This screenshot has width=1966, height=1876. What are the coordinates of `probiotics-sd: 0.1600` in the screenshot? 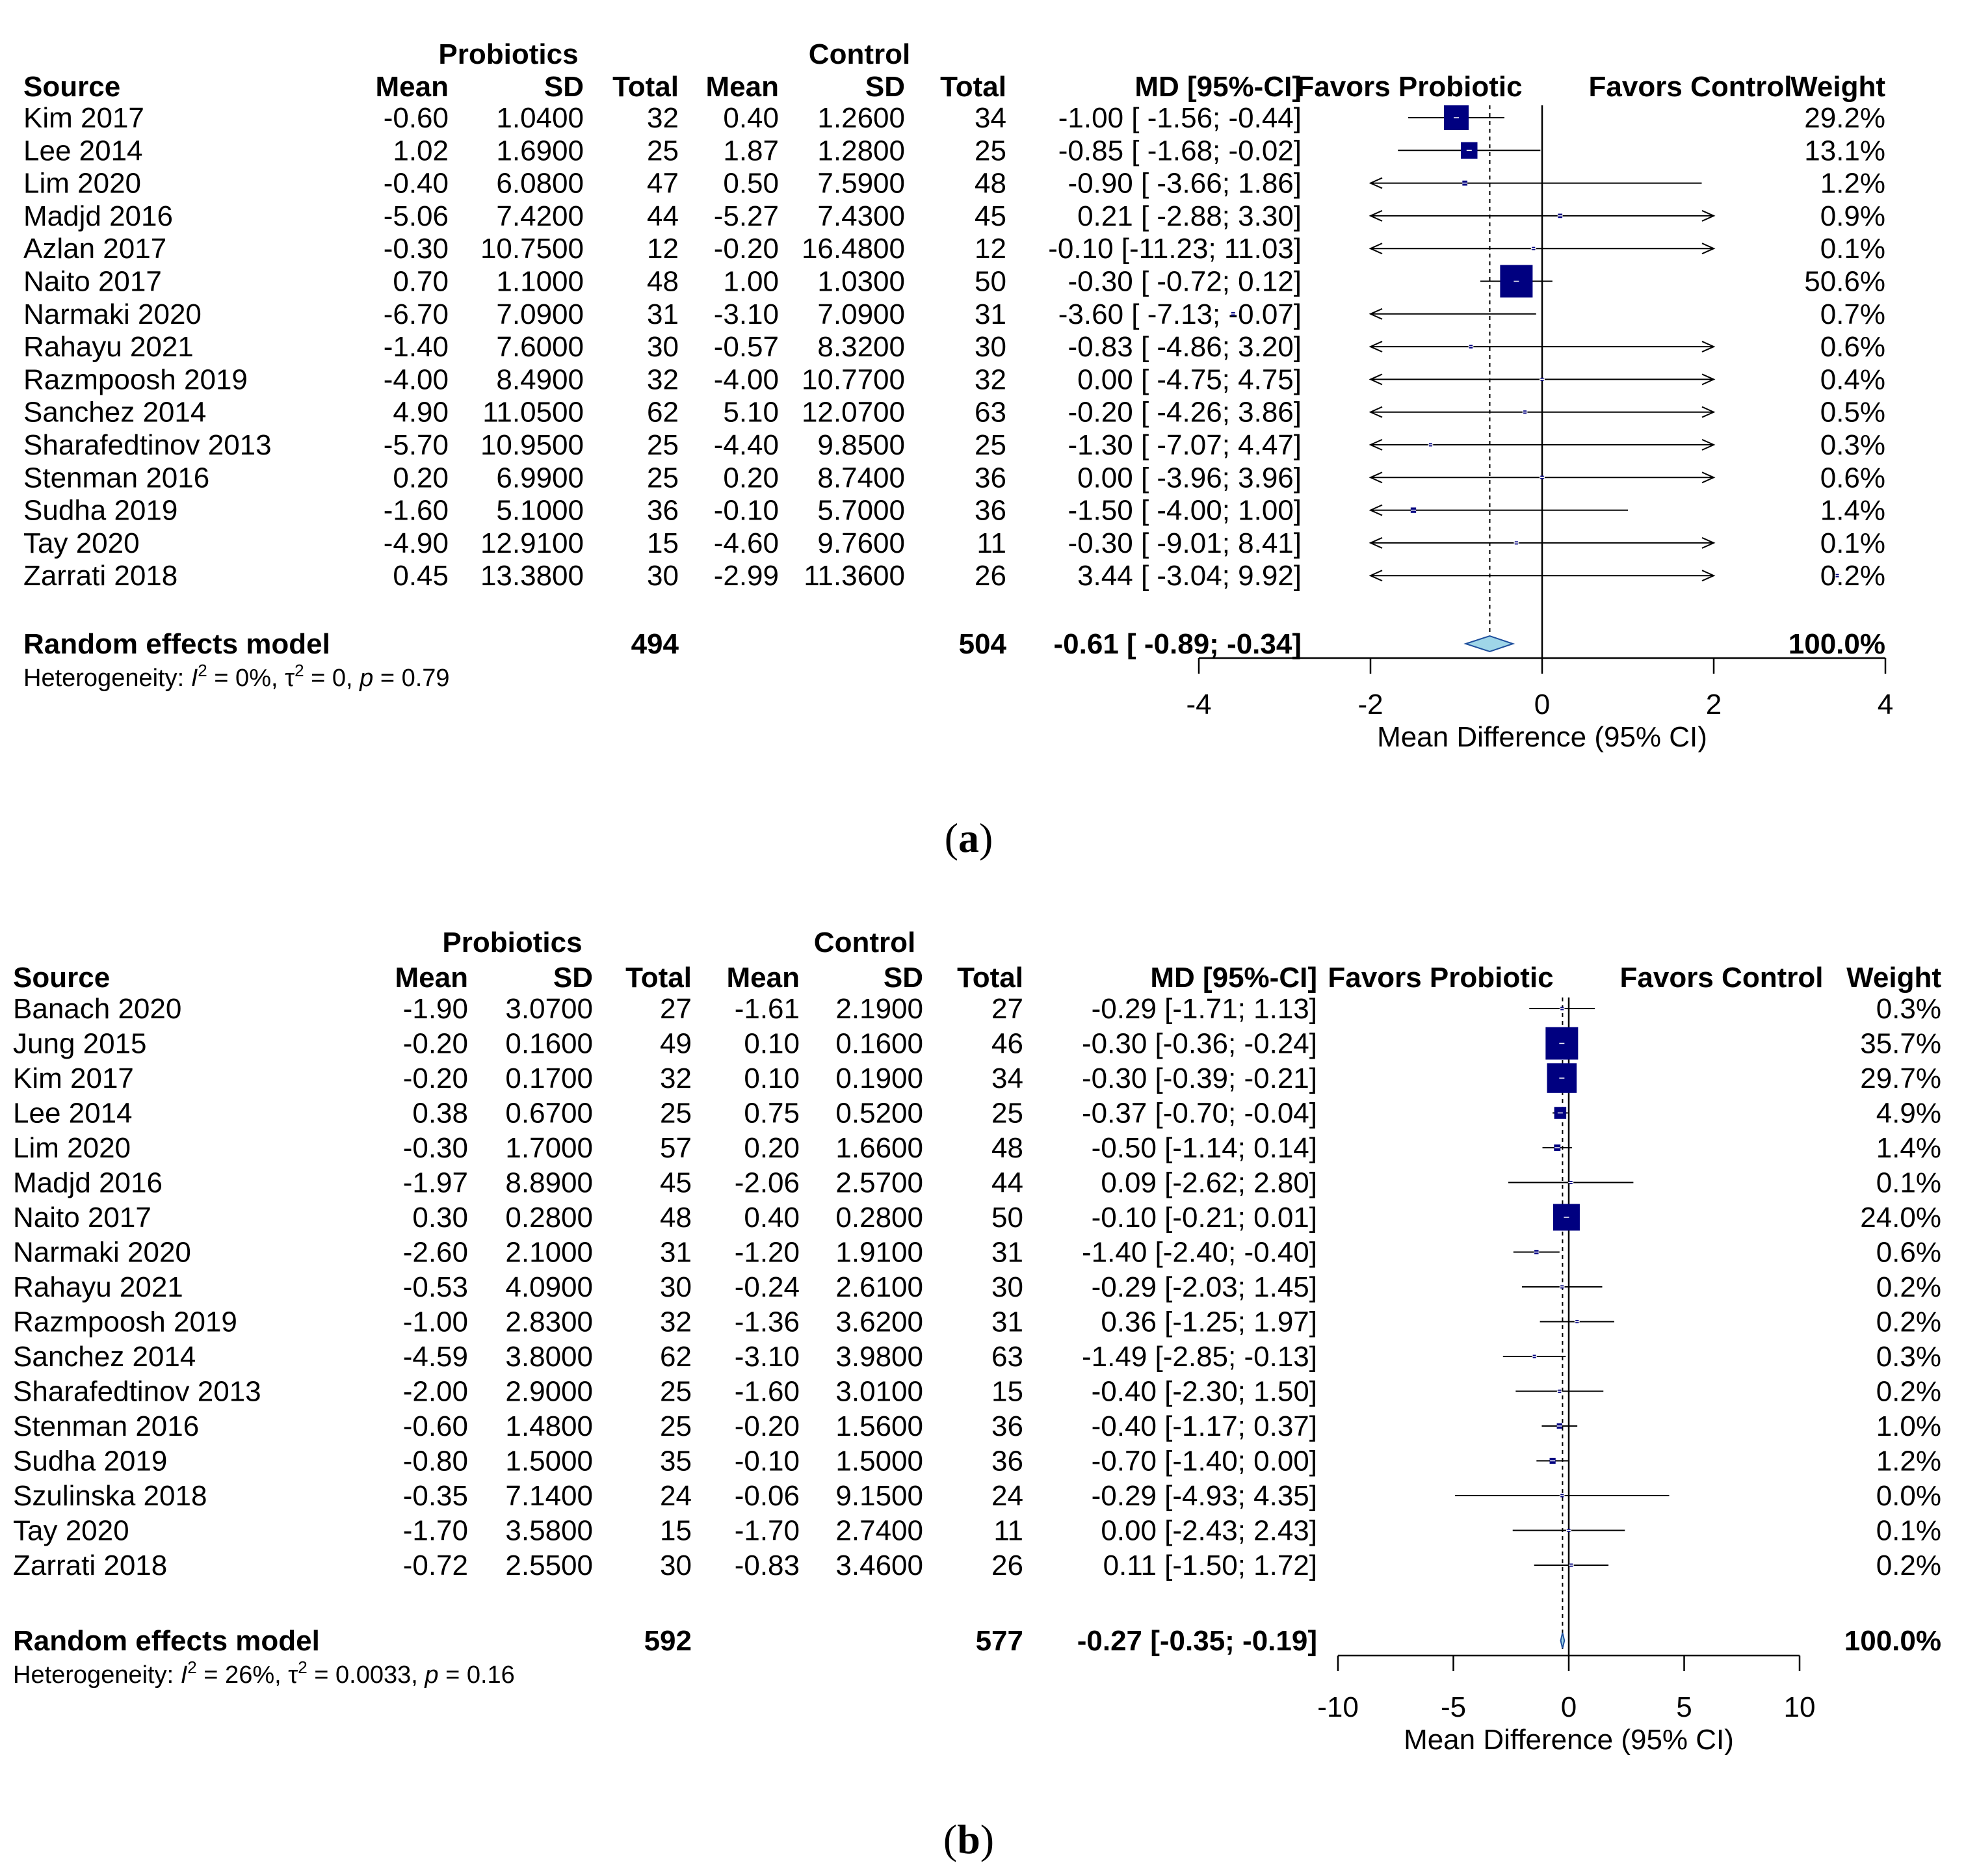 It's located at (549, 1044).